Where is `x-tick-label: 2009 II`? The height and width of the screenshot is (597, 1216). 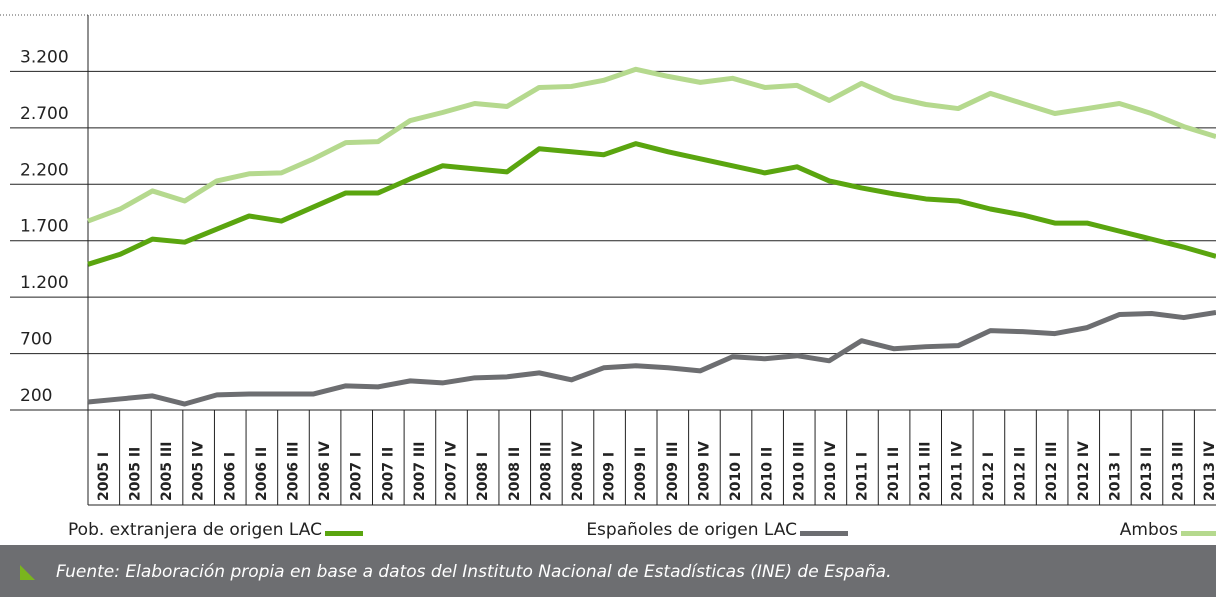
x-tick-label: 2009 II is located at coordinates (641, 474).